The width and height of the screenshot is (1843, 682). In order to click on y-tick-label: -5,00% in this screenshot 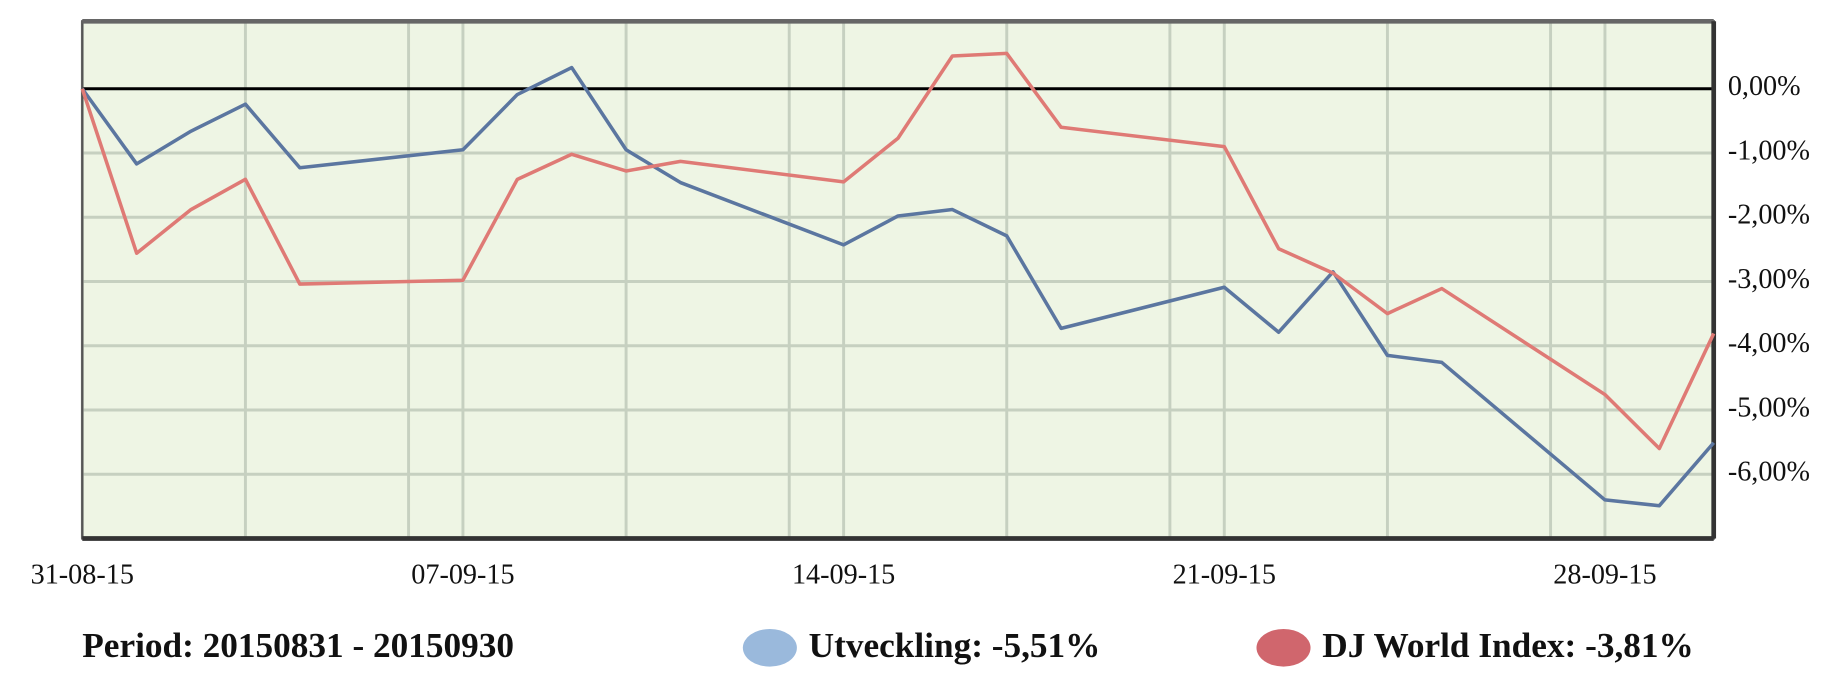, I will do `click(1769, 407)`.